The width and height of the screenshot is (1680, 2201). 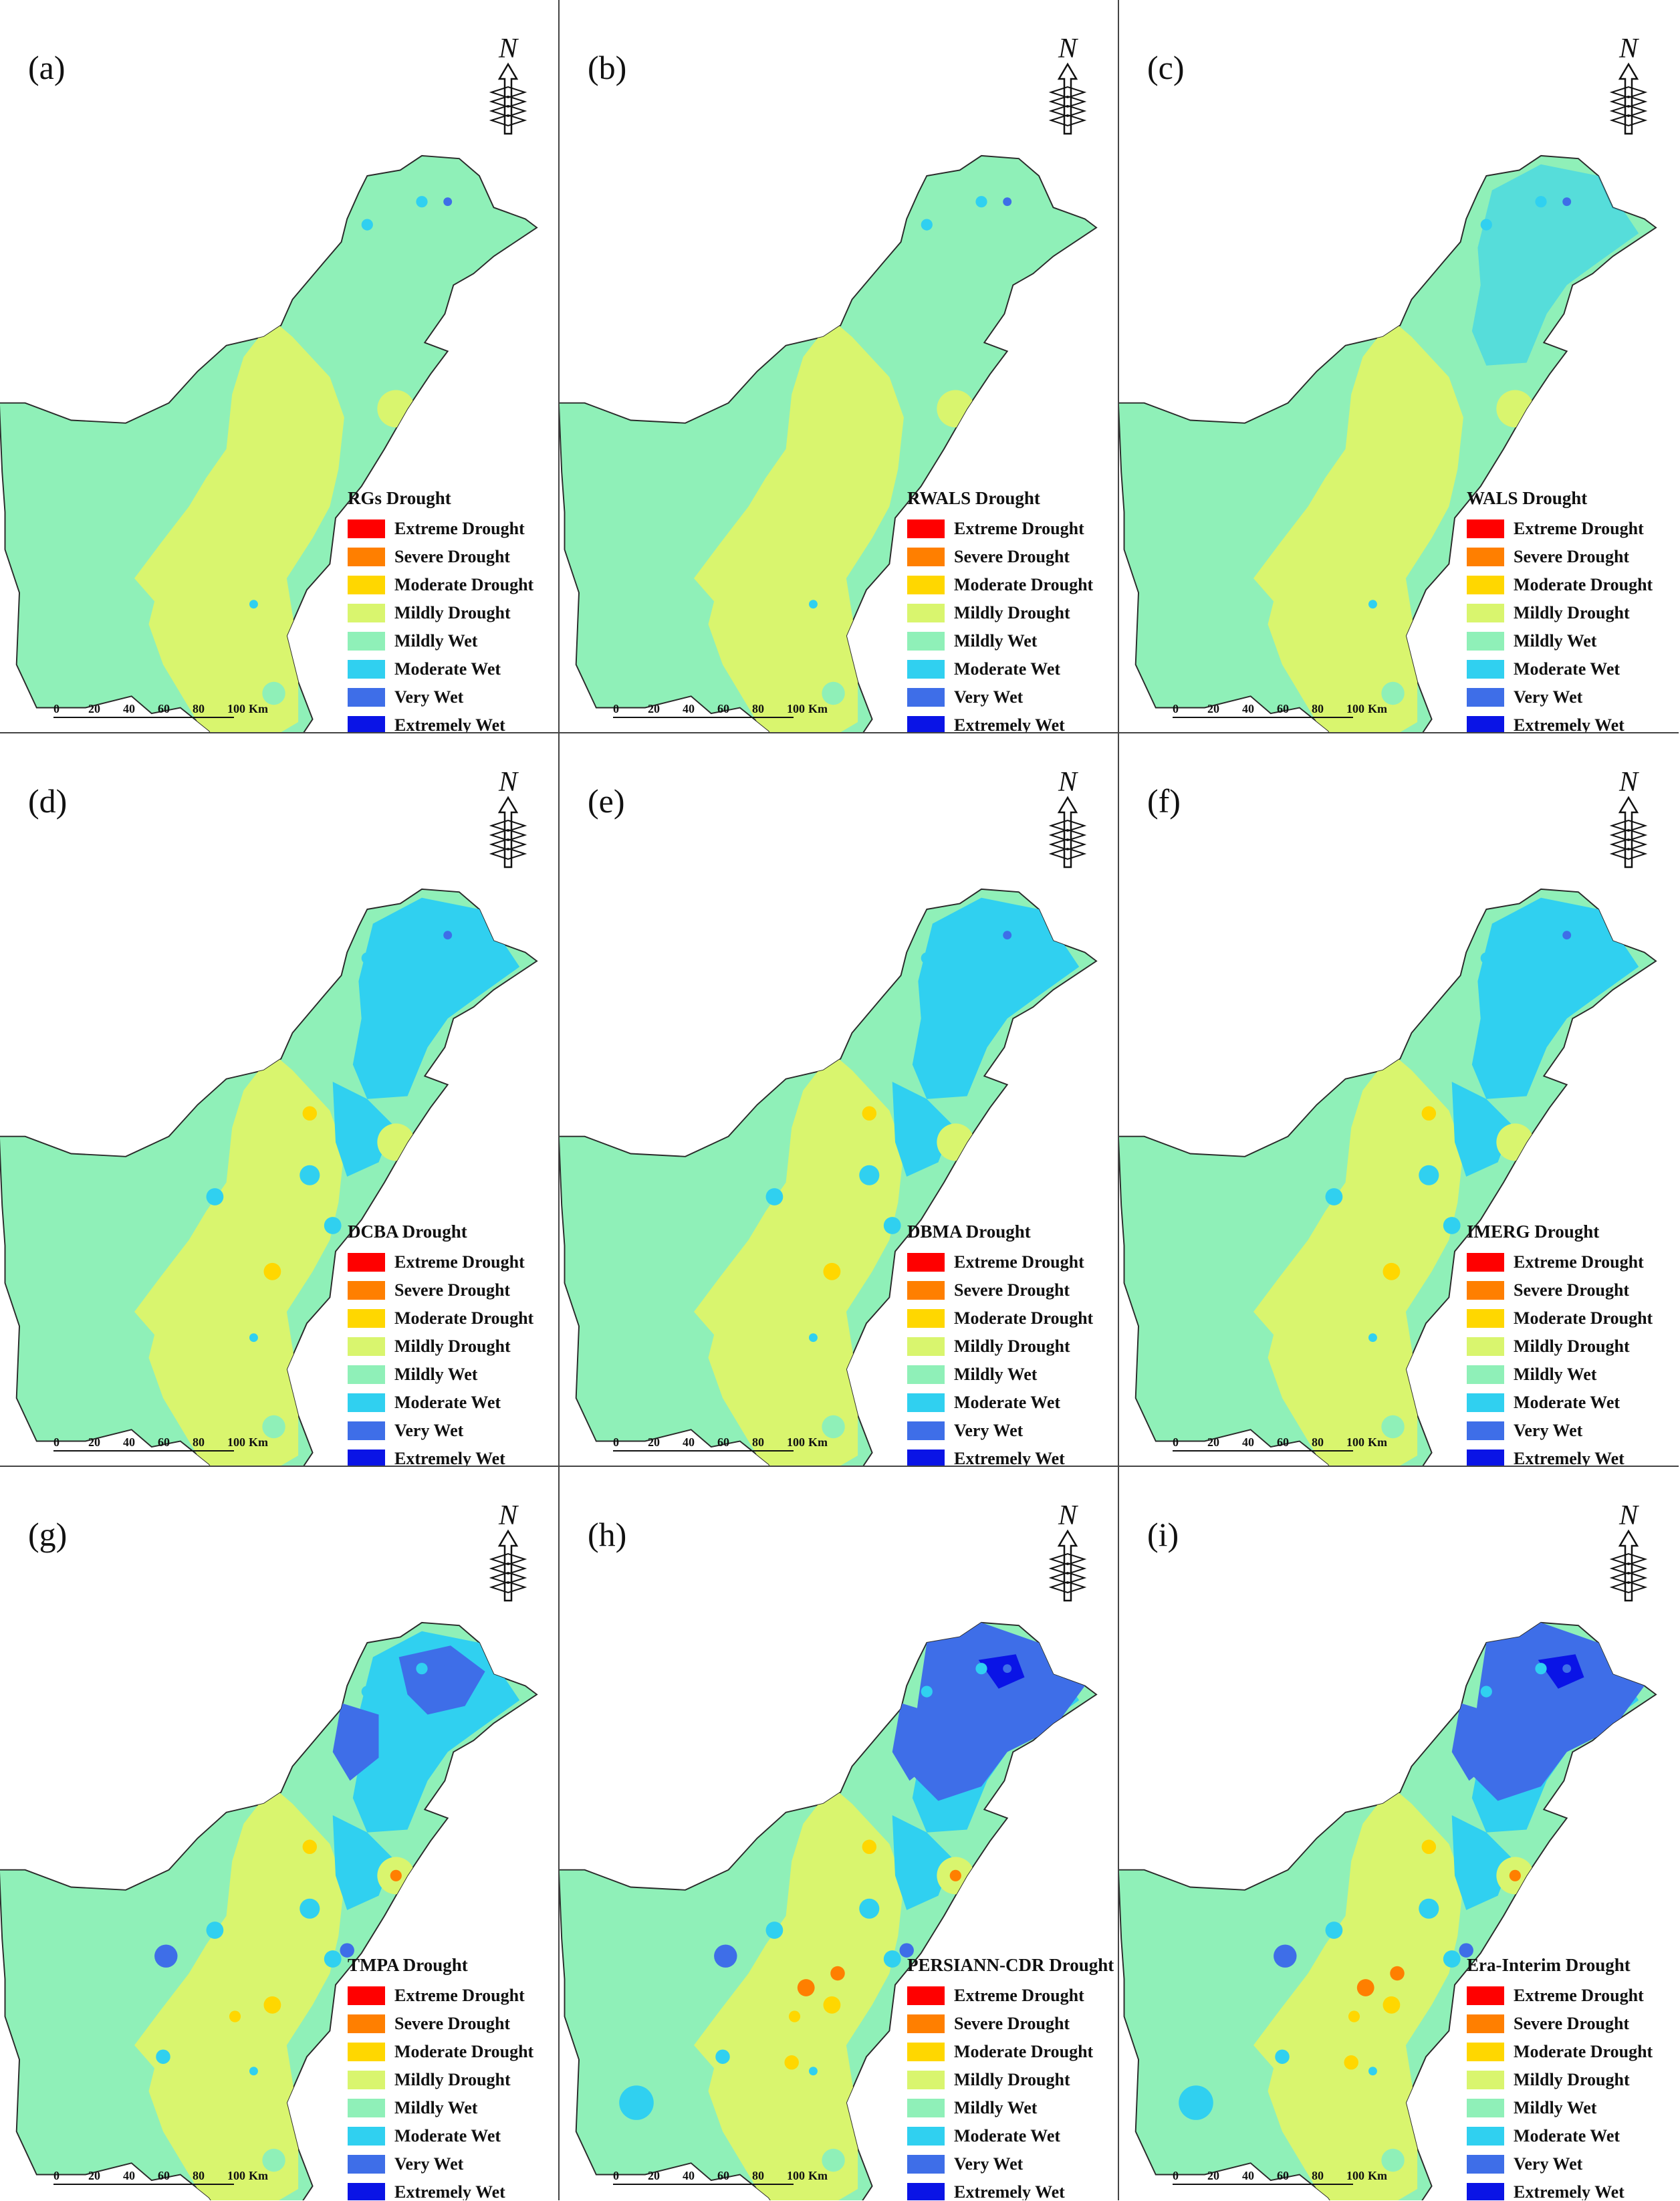 What do you see at coordinates (1534, 1232) in the screenshot?
I see `legend-title: IMERG Drought` at bounding box center [1534, 1232].